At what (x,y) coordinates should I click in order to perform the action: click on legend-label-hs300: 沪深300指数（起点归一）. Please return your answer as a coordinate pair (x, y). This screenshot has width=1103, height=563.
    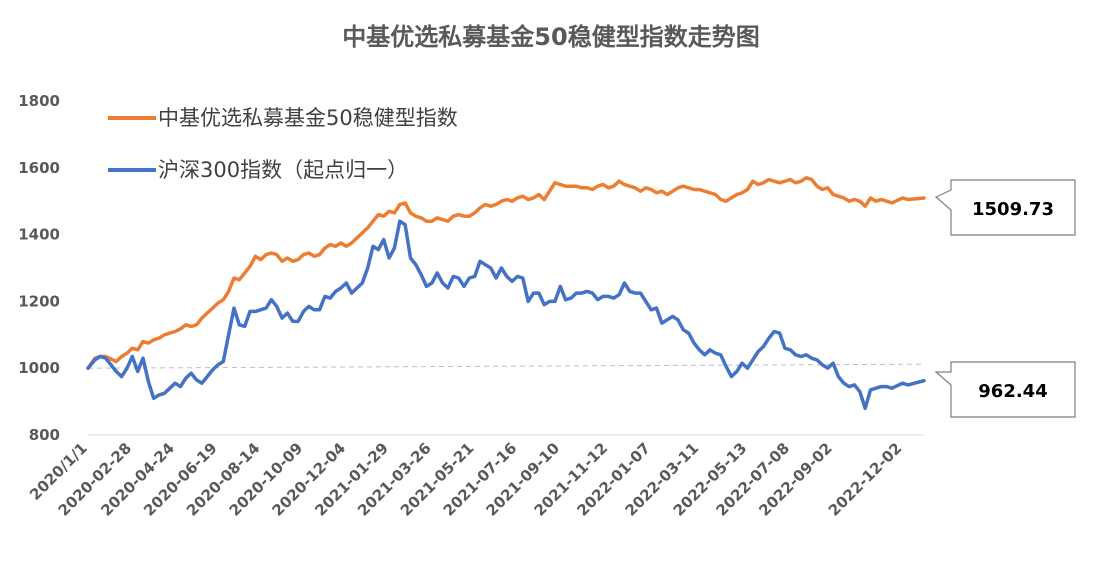
    Looking at the image, I should click on (283, 170).